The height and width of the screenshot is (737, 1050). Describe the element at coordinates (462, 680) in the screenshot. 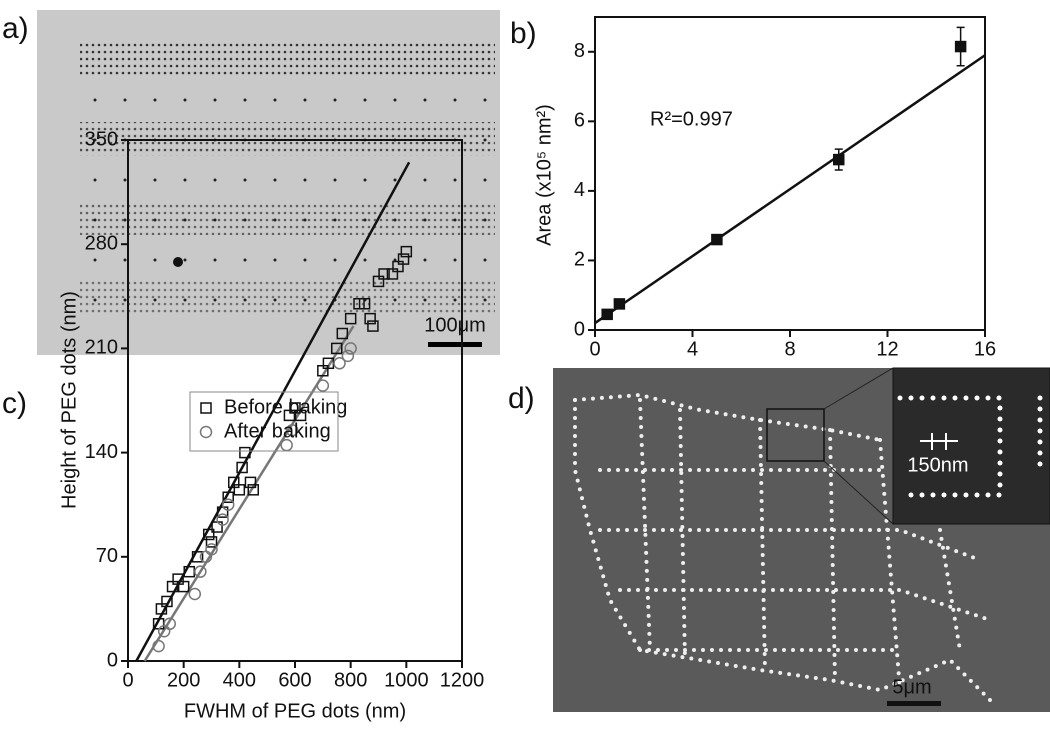

I see `x-tick-label: 1200` at that location.